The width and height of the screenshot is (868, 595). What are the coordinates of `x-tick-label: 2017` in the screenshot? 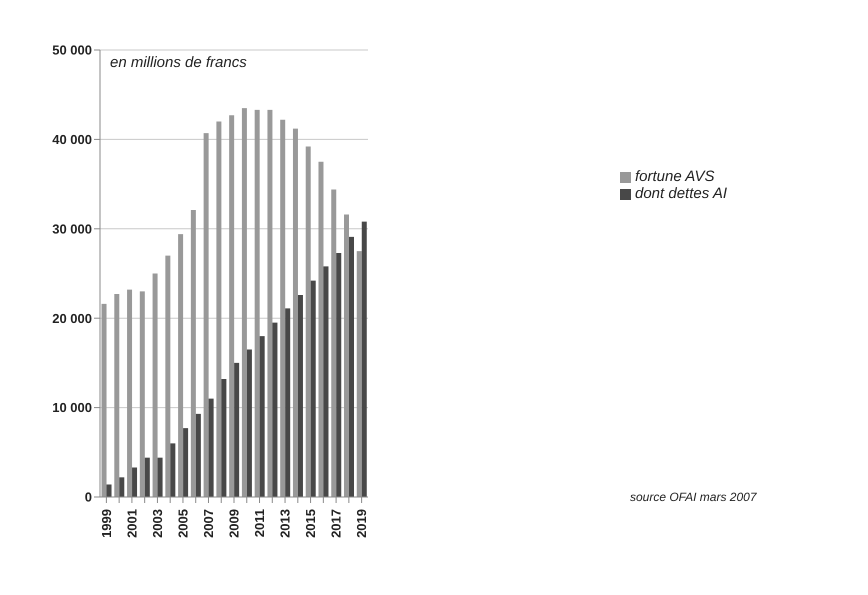 It's located at (336, 523).